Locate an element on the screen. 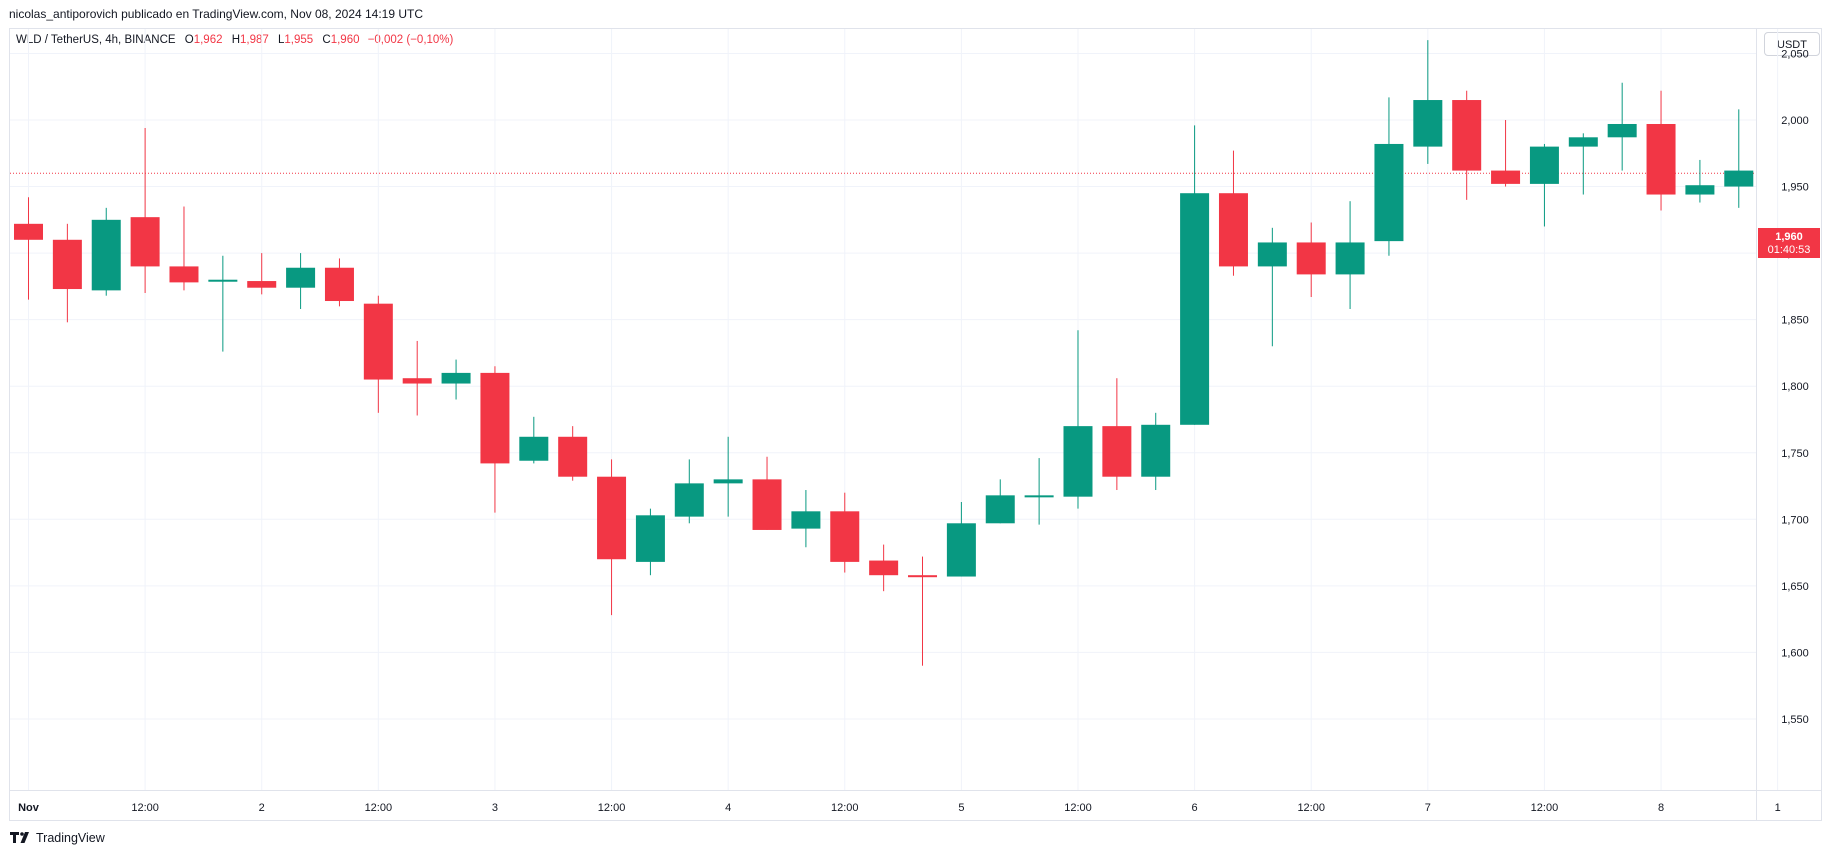 This screenshot has height=857, width=1835. time-tick-label: 7 is located at coordinates (1428, 808).